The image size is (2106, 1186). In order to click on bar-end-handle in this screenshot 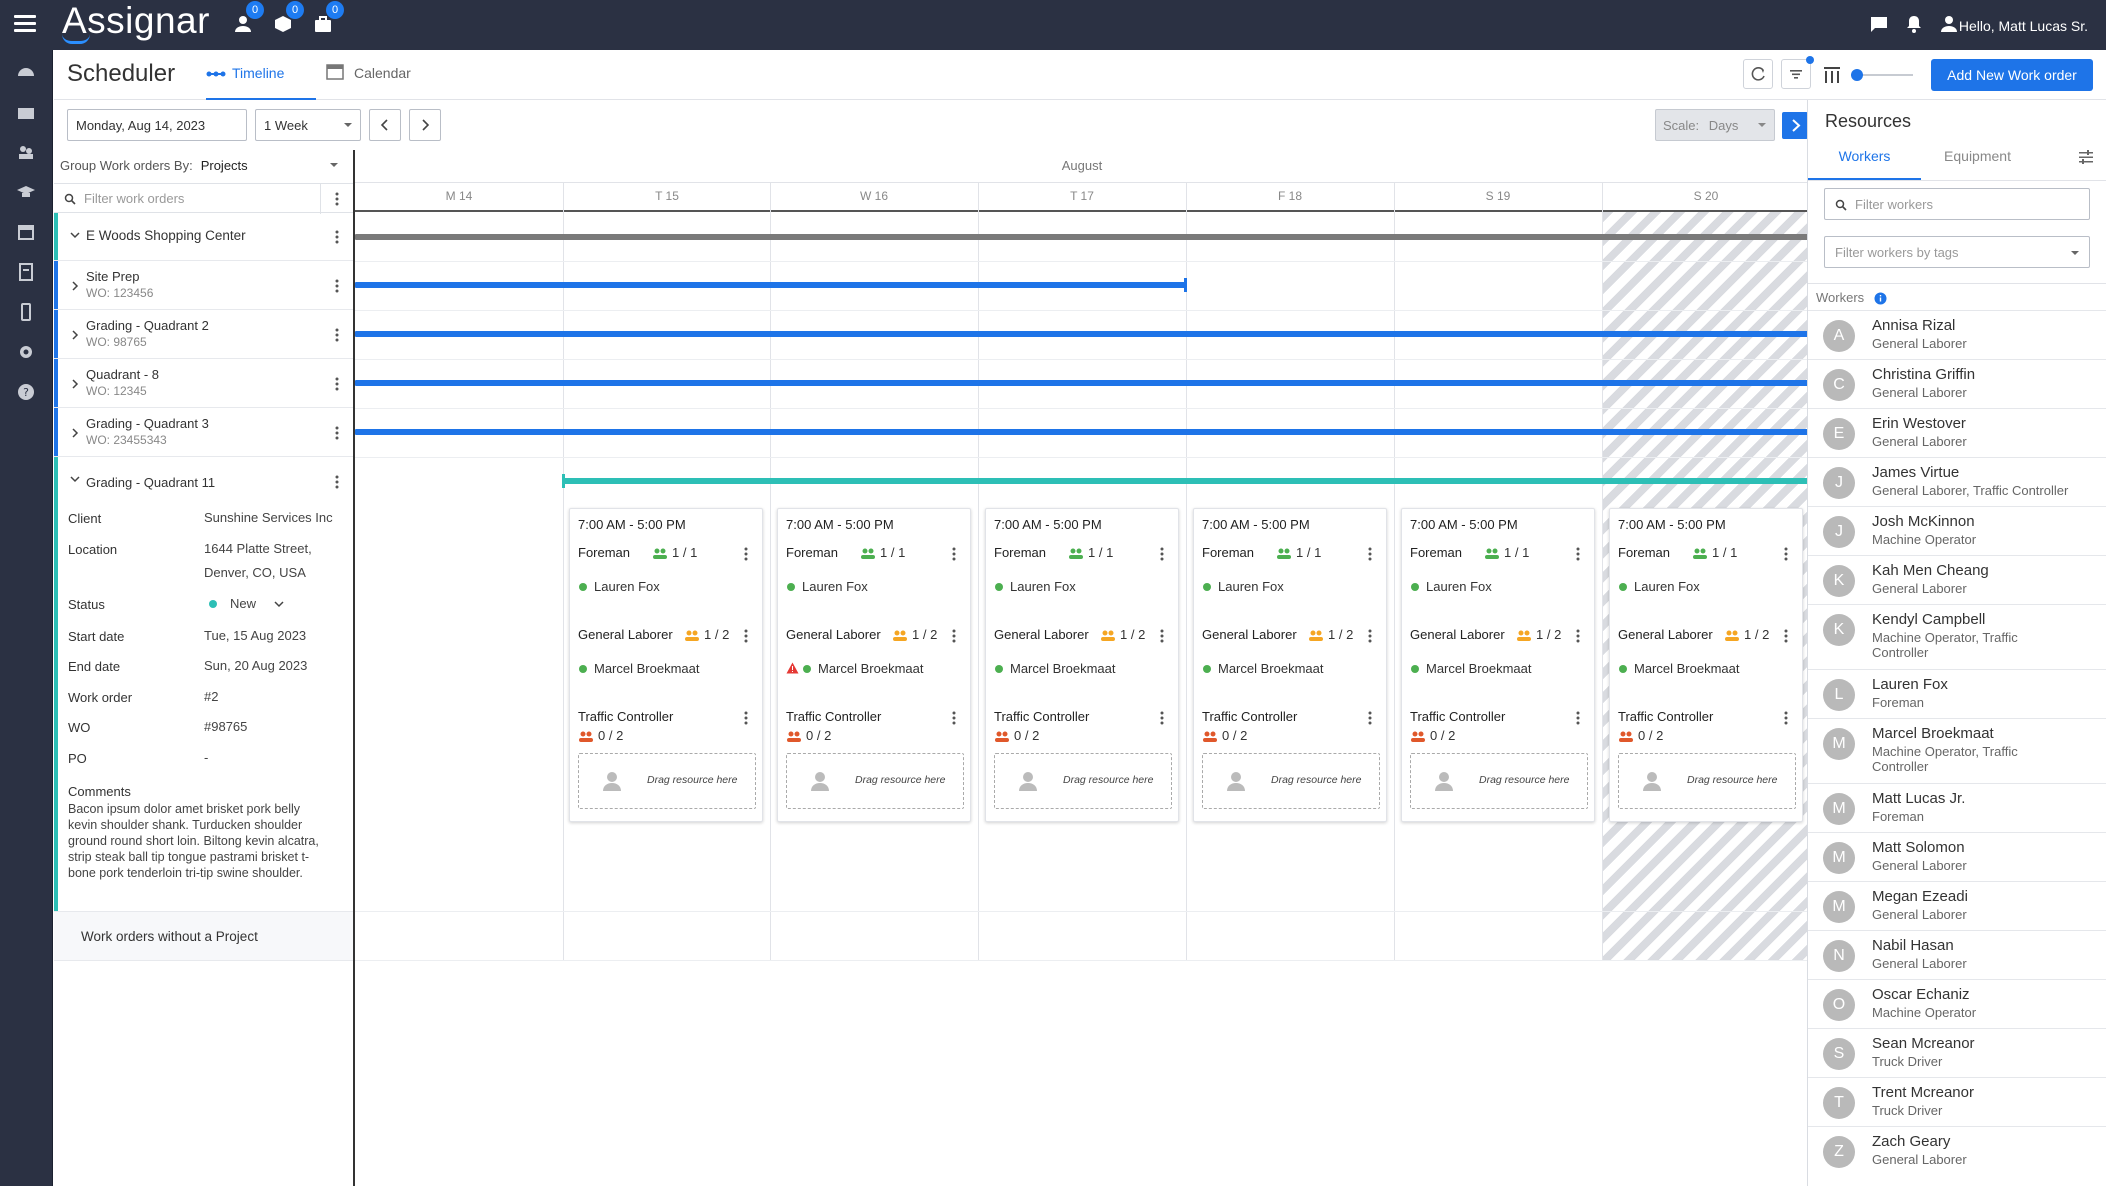, I will do `click(1185, 285)`.